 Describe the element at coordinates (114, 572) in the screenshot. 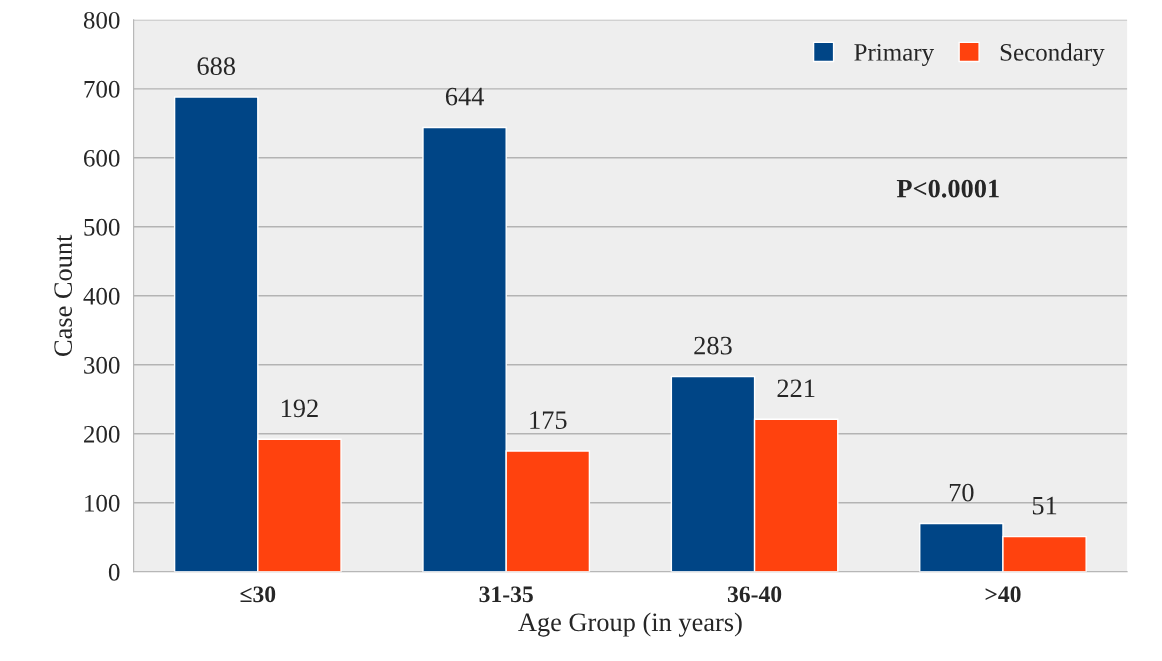

I see `y-tick-label: 0` at that location.